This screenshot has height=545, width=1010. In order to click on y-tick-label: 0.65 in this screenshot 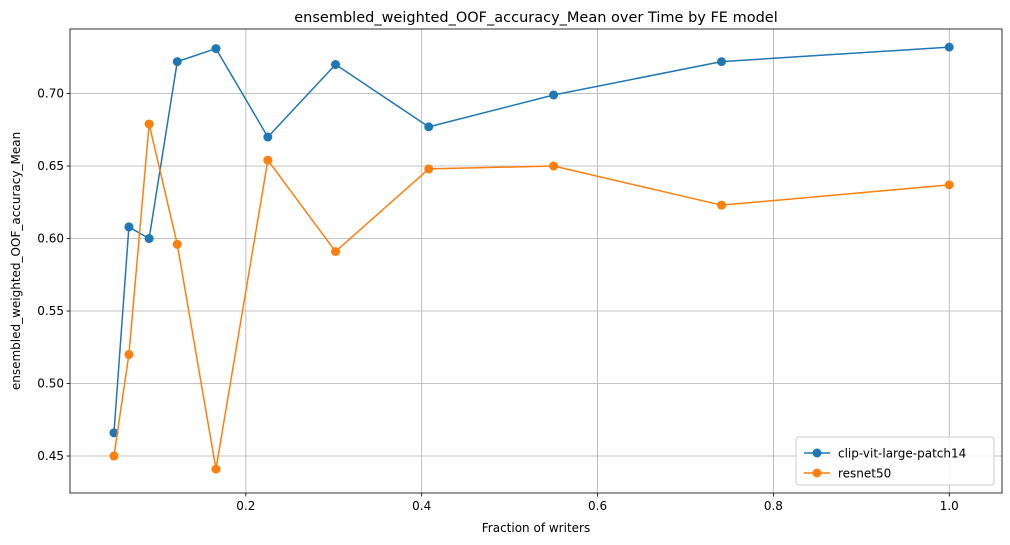, I will do `click(50, 166)`.